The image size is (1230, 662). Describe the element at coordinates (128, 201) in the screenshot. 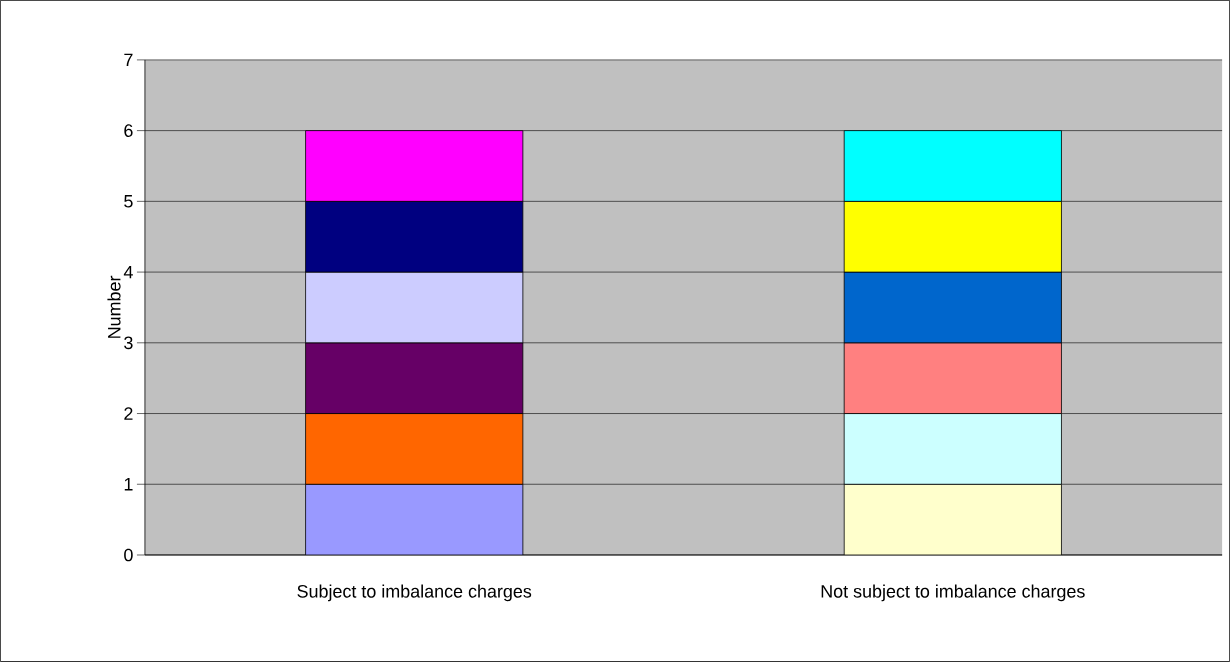

I see `y-tick-label: 5` at that location.